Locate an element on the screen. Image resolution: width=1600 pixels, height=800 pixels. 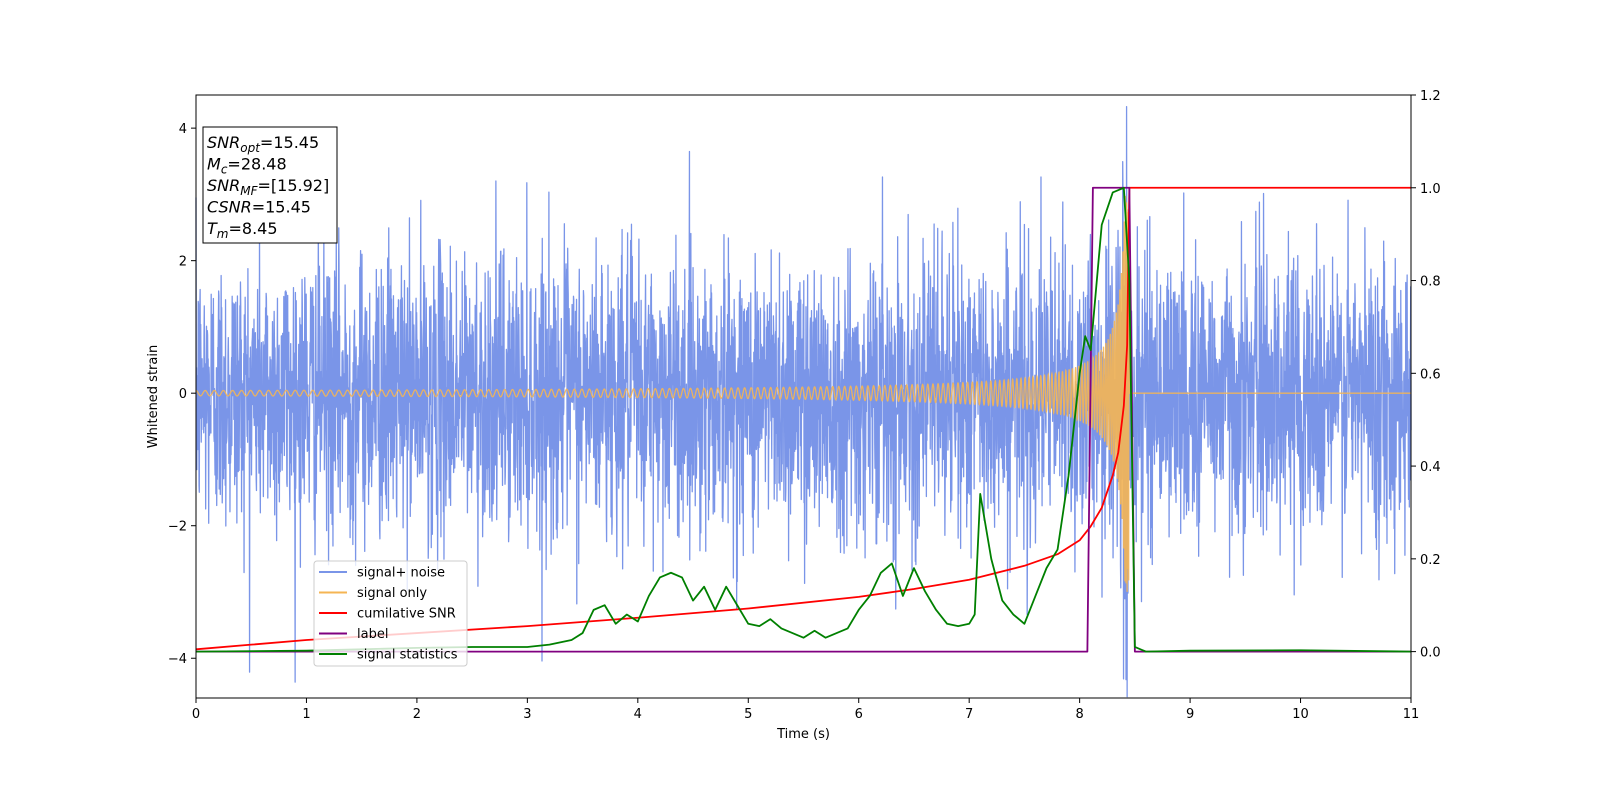
x-tick-label: 2 is located at coordinates (417, 714).